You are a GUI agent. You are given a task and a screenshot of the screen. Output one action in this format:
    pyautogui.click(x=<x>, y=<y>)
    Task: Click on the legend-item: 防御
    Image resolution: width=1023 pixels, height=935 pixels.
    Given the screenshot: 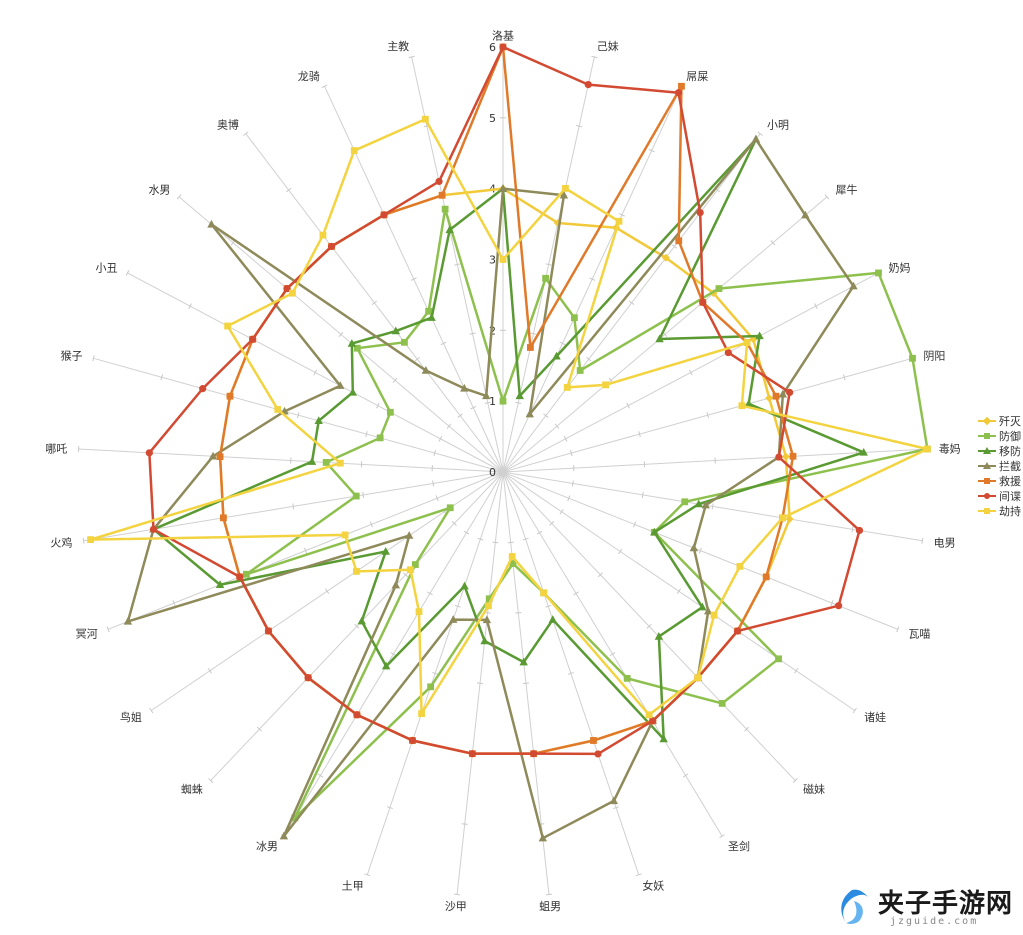 What is the action you would take?
    pyautogui.click(x=1000, y=435)
    